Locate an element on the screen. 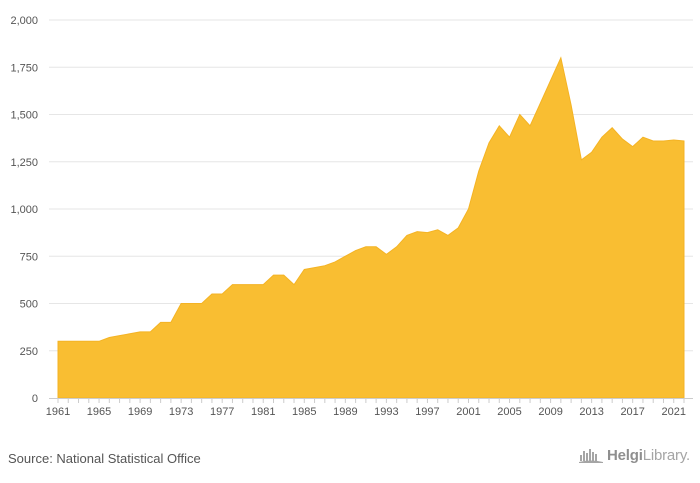  y-tick-label: 1,250 is located at coordinates (24, 163).